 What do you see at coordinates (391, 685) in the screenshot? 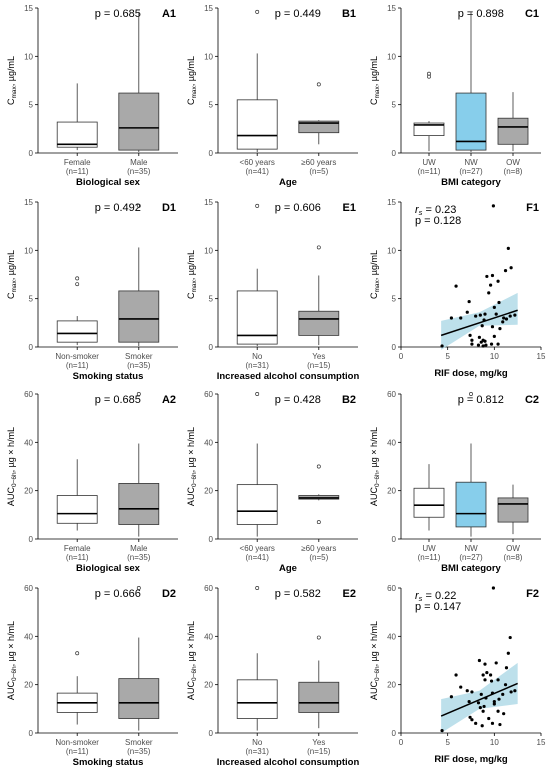
I see `y-tick-label: 20` at bounding box center [391, 685].